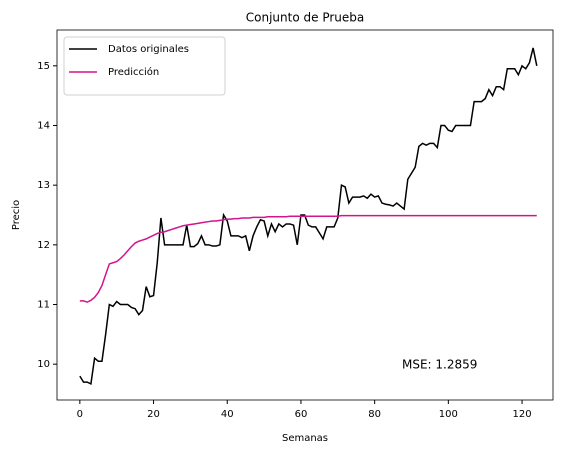 This screenshot has height=459, width=563. I want to click on legend-label: Datos originales, so click(148, 49).